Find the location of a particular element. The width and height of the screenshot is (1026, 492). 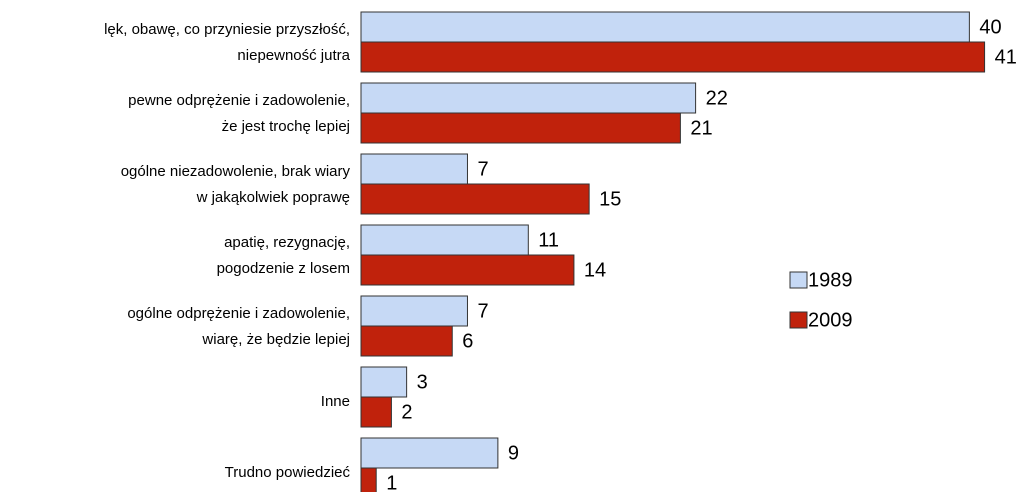

value-label: 41 is located at coordinates (1006, 57).